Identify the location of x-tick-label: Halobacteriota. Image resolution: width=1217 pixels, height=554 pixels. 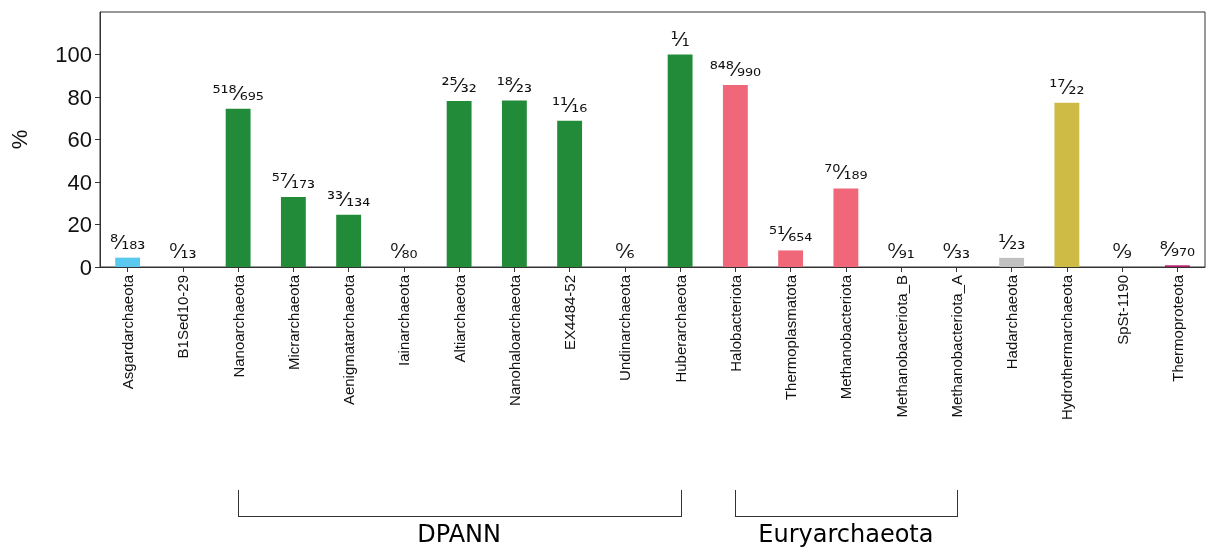
(735, 323).